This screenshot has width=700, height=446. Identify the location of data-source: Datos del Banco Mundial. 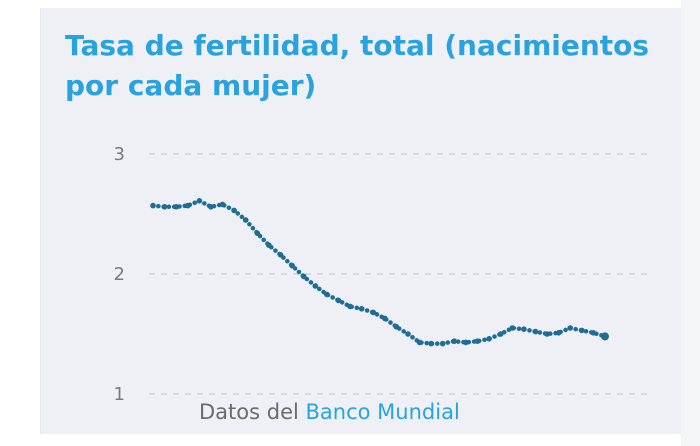
(329, 412).